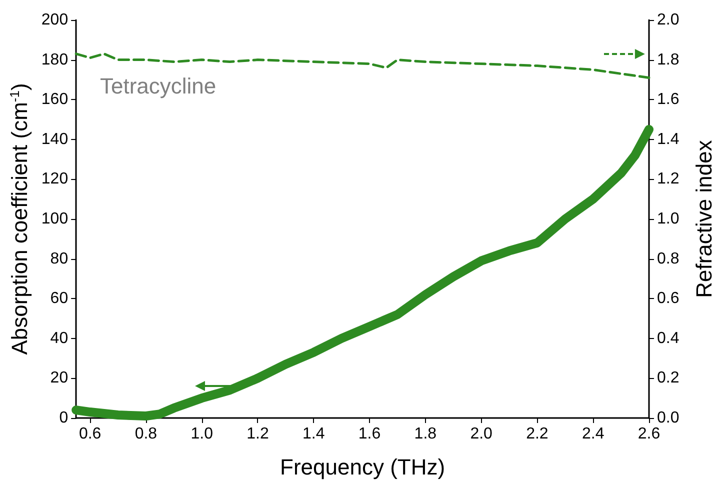  Describe the element at coordinates (668, 20) in the screenshot. I see `y2-tick-label: 2.0` at that location.